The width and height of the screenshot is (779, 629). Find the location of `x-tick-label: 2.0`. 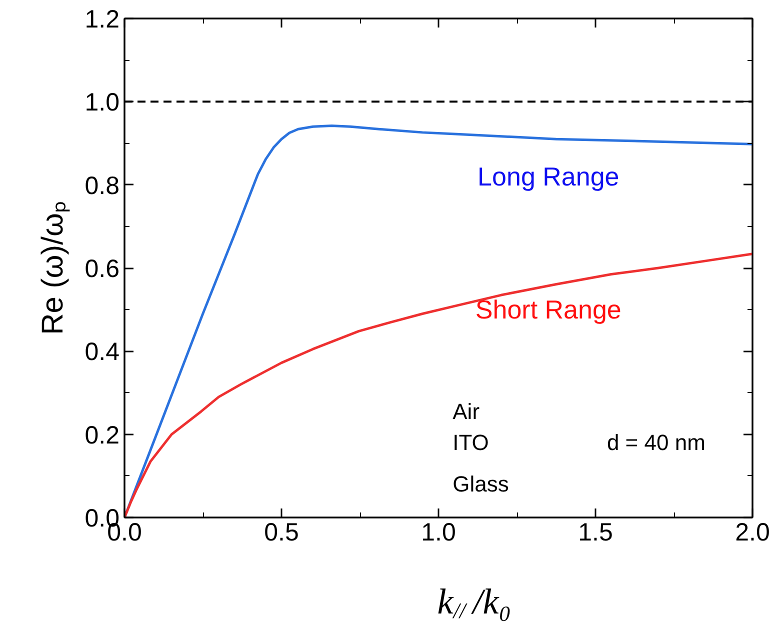

x-tick-label: 2.0 is located at coordinates (752, 532).